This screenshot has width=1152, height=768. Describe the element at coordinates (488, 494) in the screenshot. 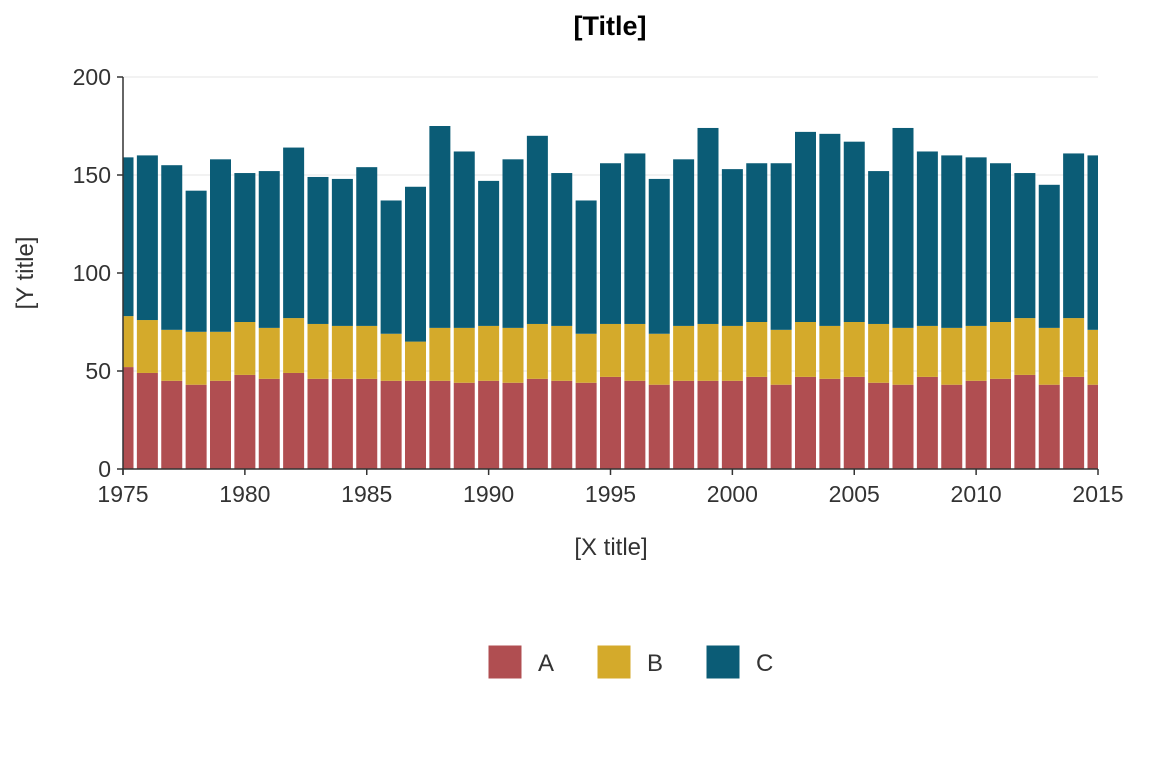

I see `x-tick-label: 1990` at that location.